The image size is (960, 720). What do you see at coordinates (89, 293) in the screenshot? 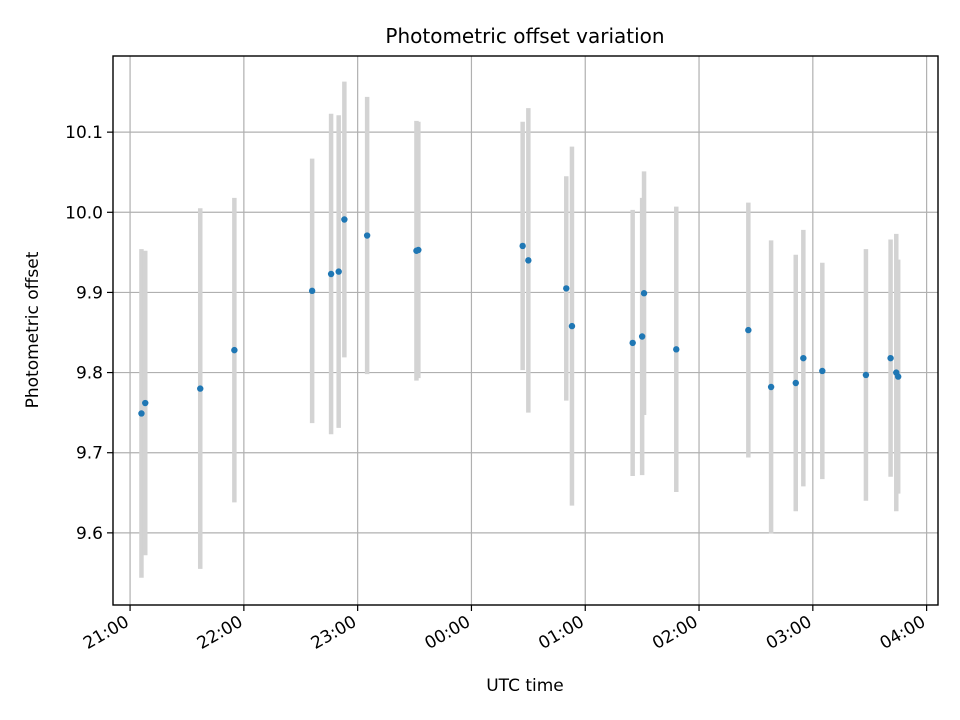
I see `y-tick-label: 9.9` at bounding box center [89, 293].